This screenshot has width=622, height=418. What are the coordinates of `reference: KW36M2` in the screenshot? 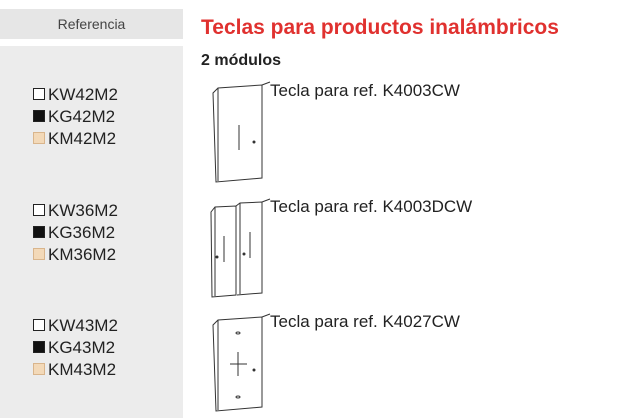 It's located at (75, 211).